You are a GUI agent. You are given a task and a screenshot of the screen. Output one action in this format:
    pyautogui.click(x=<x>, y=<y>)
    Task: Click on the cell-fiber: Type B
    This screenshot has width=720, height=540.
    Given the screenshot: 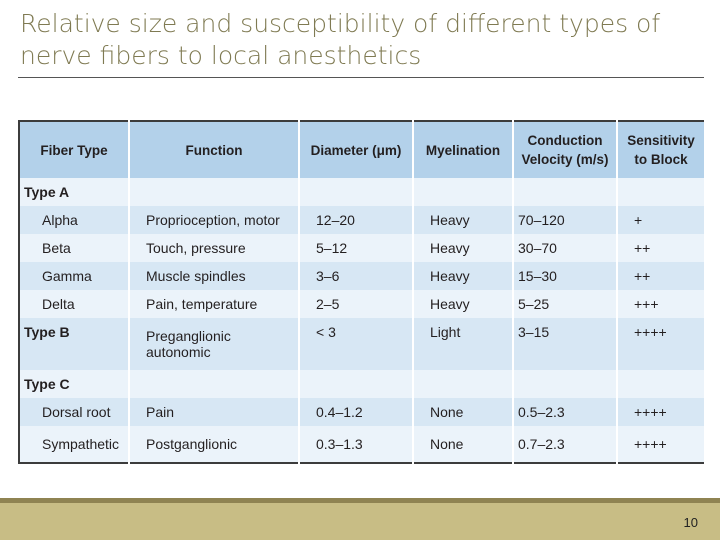 What is the action you would take?
    pyautogui.click(x=74, y=344)
    